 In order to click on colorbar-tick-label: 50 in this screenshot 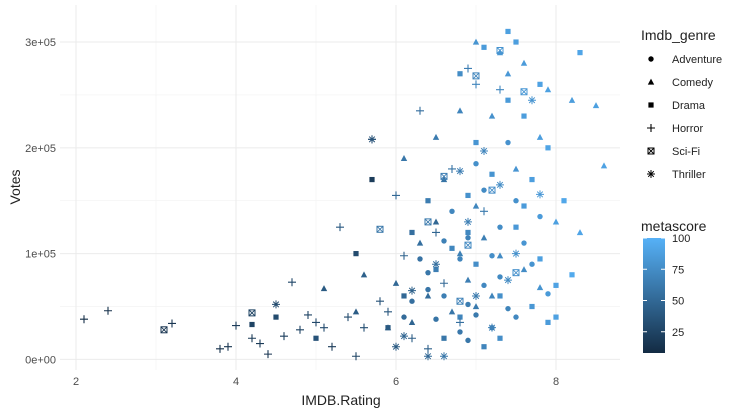, I will do `click(678, 302)`.